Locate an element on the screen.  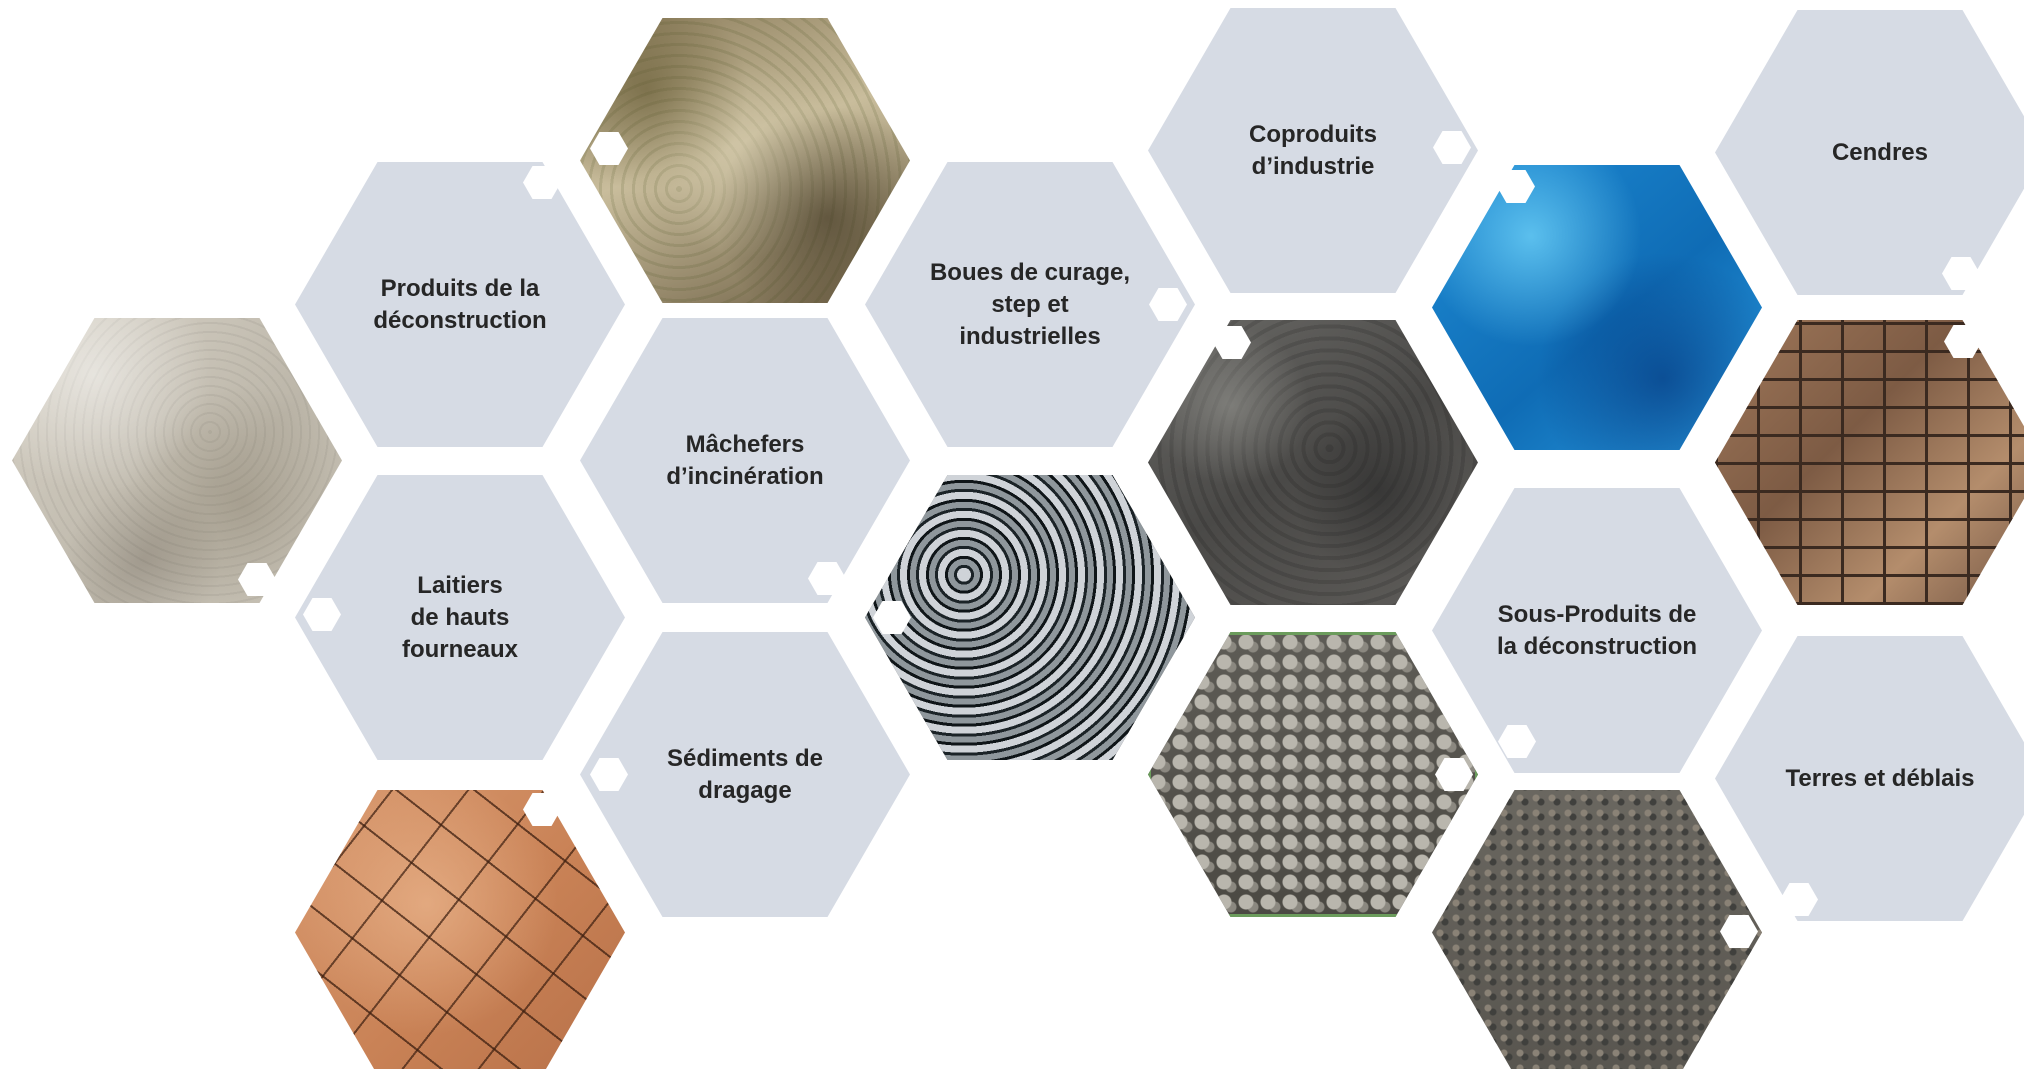
hex-boues: Boues de curage, step et industrielles is located at coordinates (1030, 304).